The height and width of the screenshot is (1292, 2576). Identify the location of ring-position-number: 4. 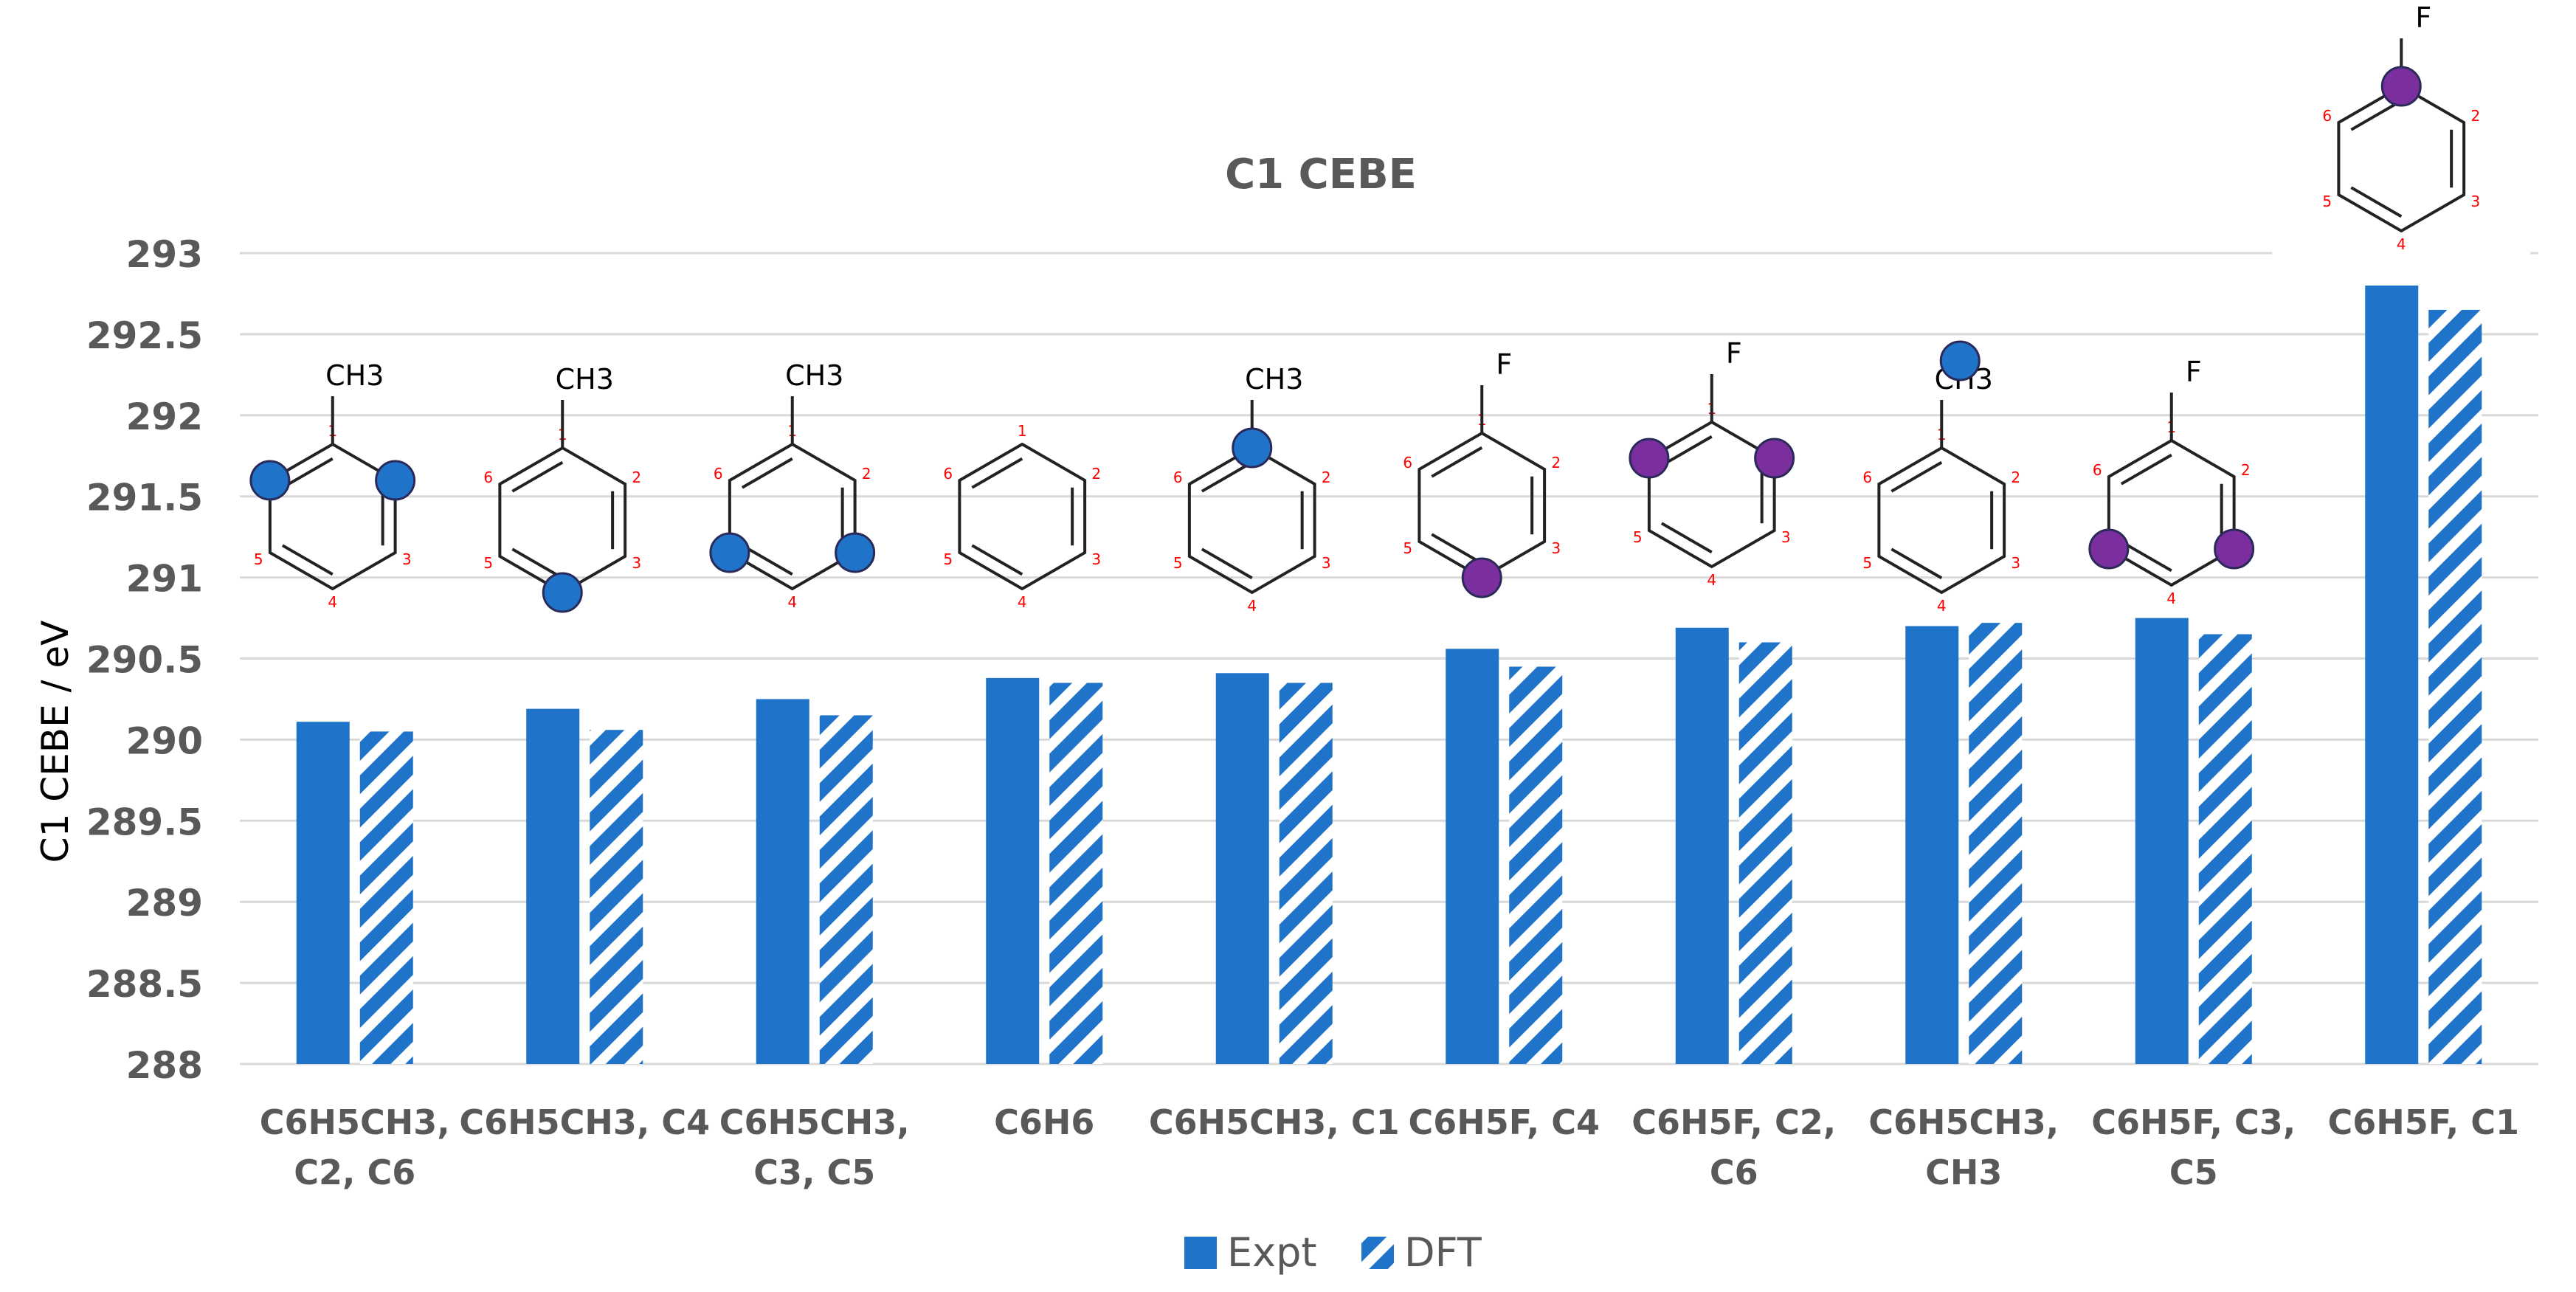
(332, 602).